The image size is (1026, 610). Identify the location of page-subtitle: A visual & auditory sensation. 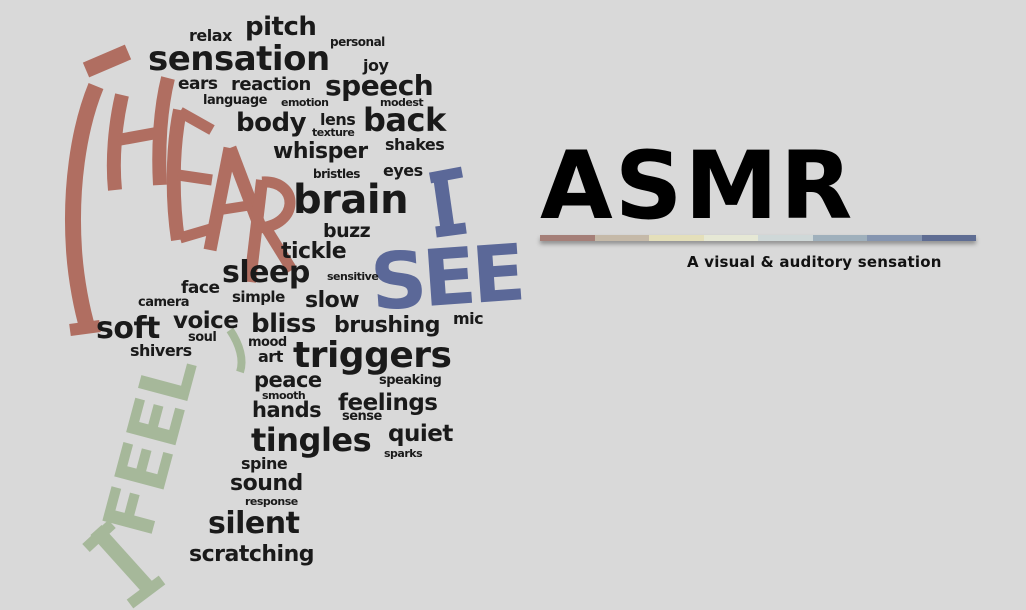
(814, 262).